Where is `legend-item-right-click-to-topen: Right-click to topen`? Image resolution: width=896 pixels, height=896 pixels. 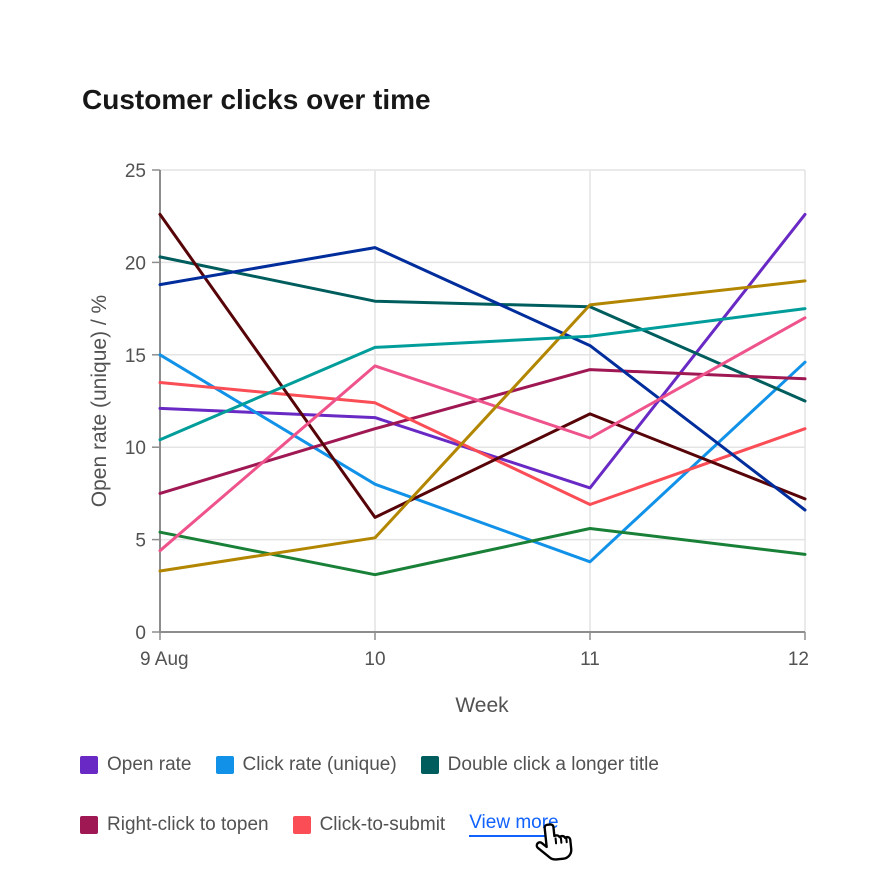
legend-item-right-click-to-topen: Right-click to topen is located at coordinates (174, 825).